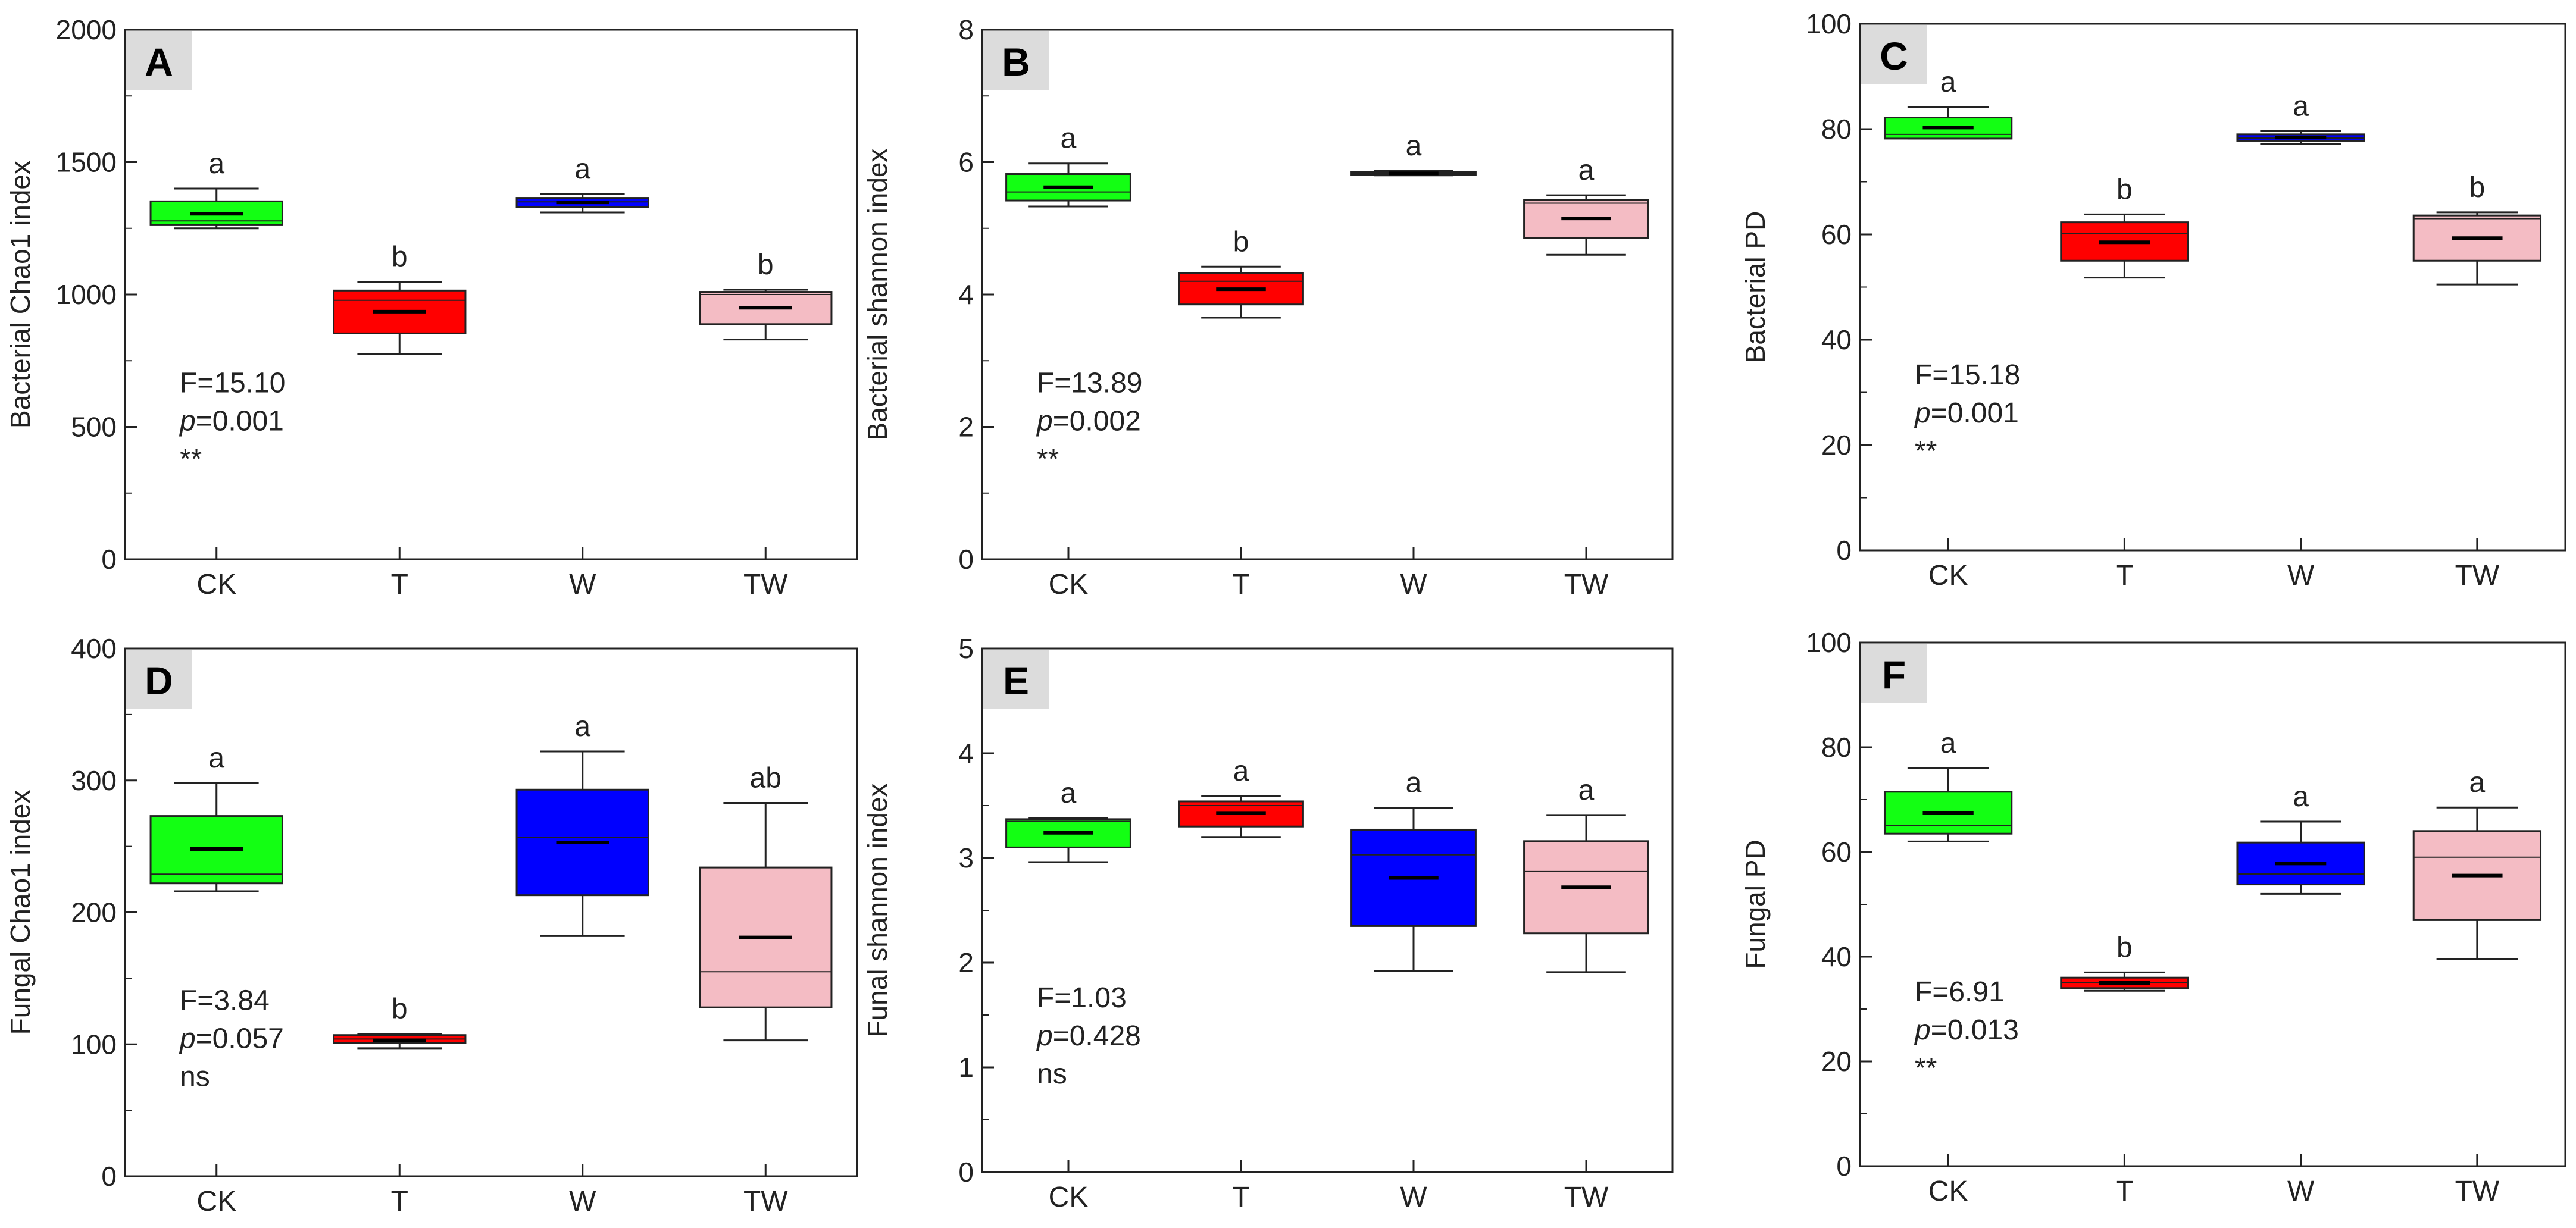 This screenshot has height=1228, width=2576. I want to click on y-axis-label: Bacterial shannon index, so click(877, 295).